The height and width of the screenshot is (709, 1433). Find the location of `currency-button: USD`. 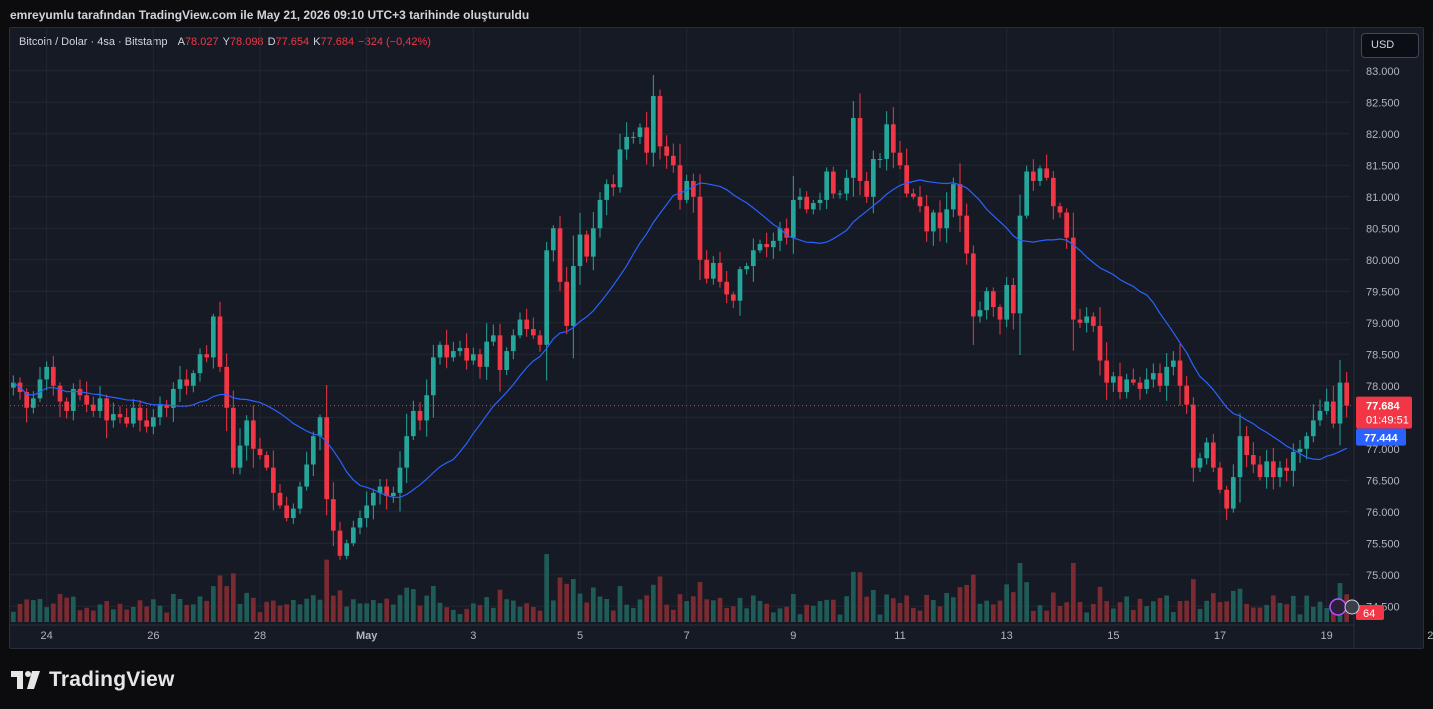

currency-button: USD is located at coordinates (1390, 45).